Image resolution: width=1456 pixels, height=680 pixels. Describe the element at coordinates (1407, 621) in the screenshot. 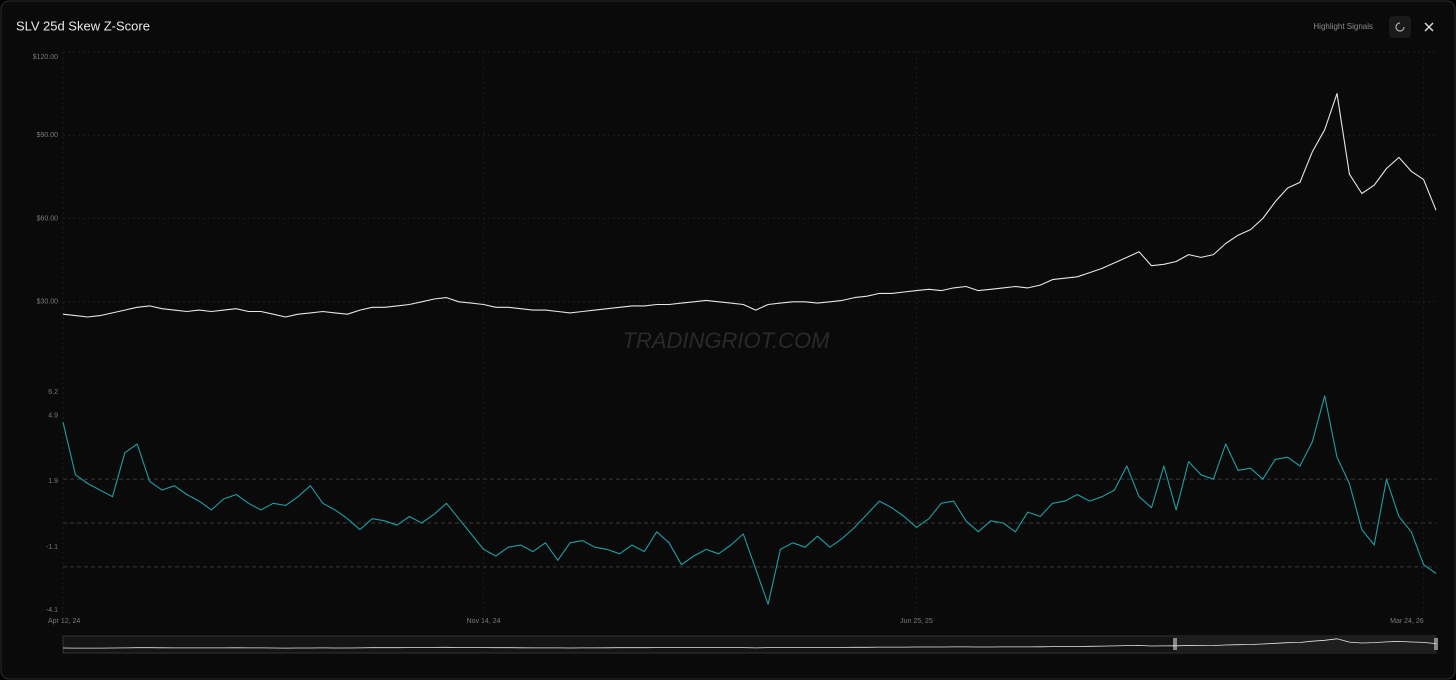

I see `x-tick-label: Mar 24, 26` at that location.